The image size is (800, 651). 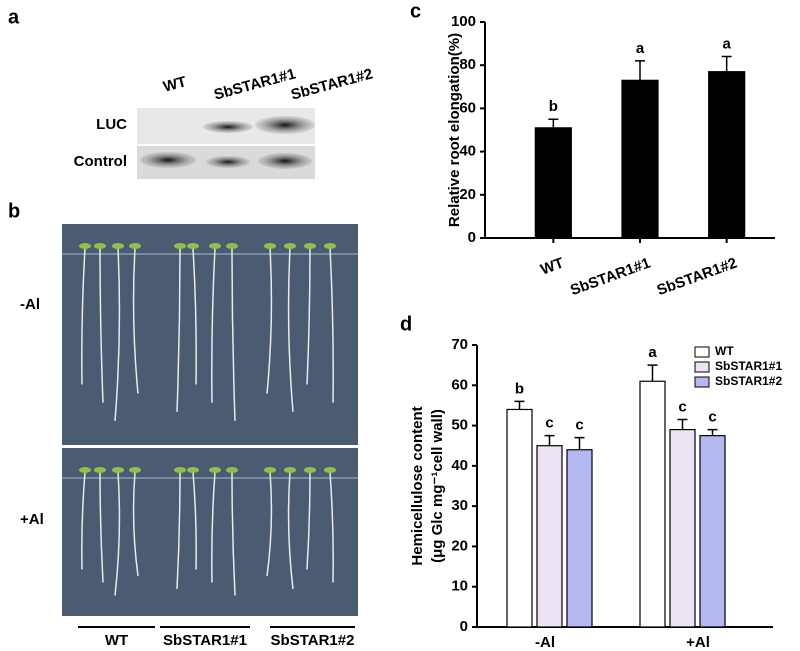 What do you see at coordinates (313, 640) in the screenshot?
I see `genotype-label: SbSTAR1#2` at bounding box center [313, 640].